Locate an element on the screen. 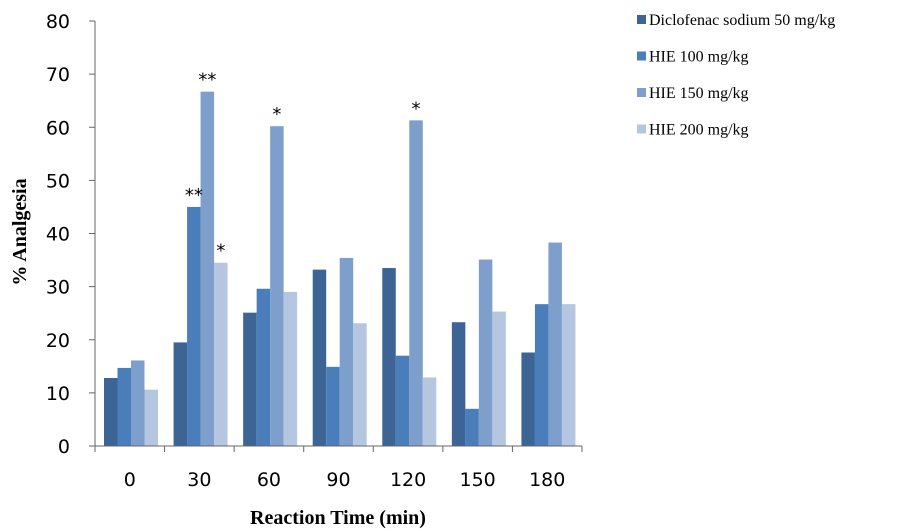  y-tick-label: 0 is located at coordinates (64, 447).